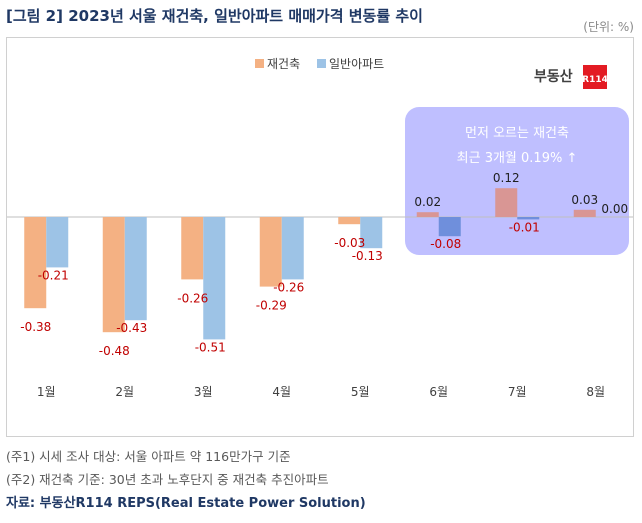 This screenshot has height=523, width=642. What do you see at coordinates (367, 256) in the screenshot?
I see `data-label-general-5: -0.13` at bounding box center [367, 256].